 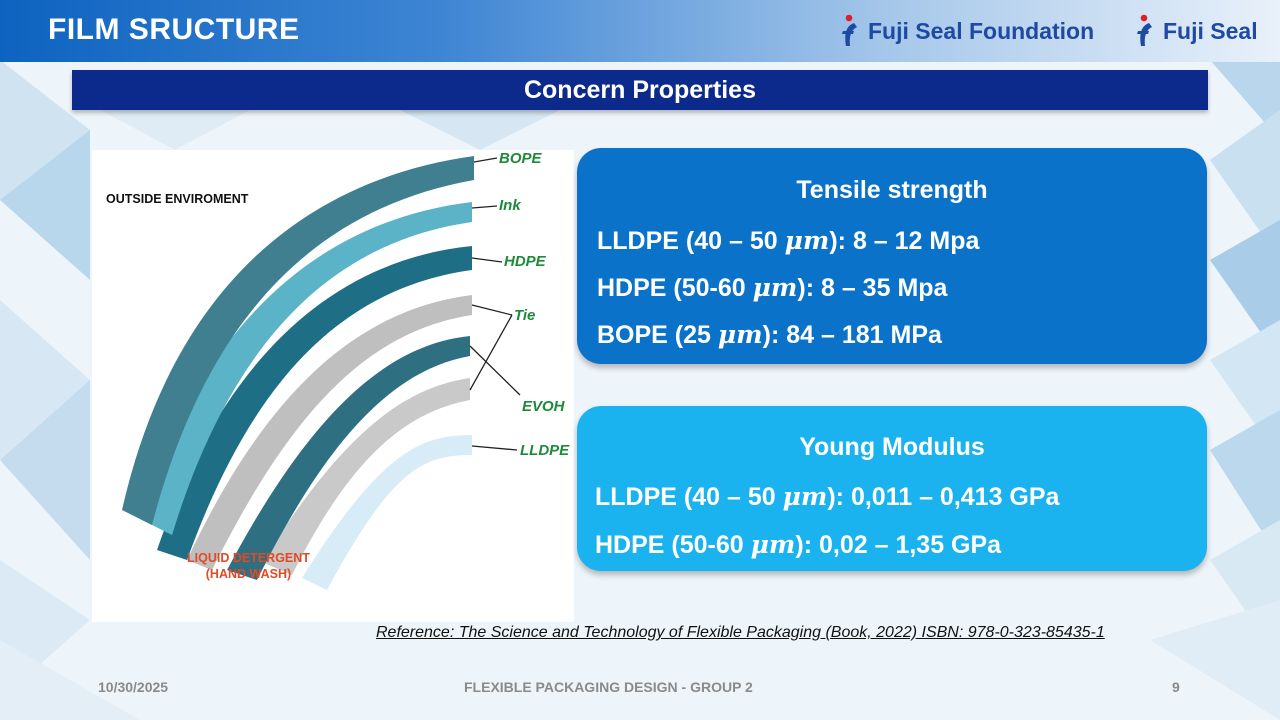 I want to click on fuji-seal-logo: Fuji Seal, so click(x=1196, y=31).